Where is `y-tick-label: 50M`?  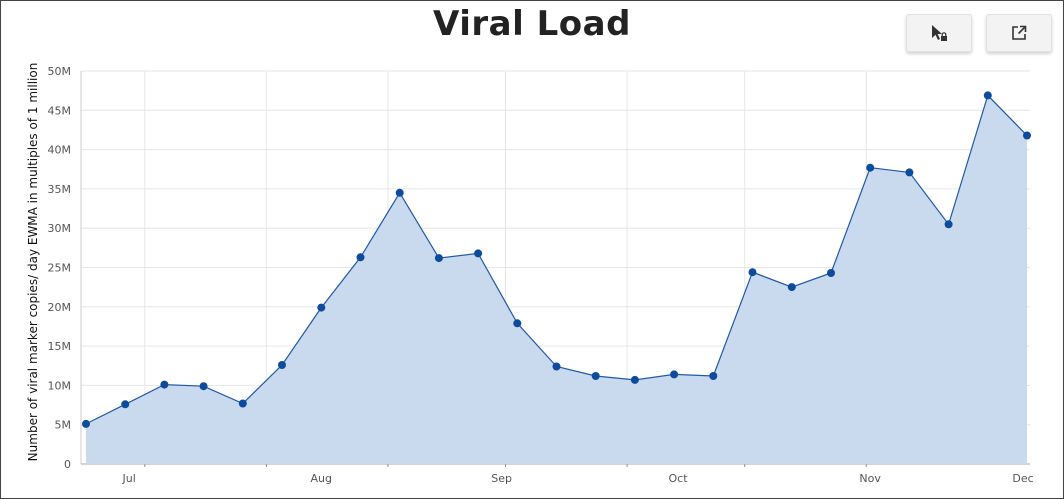 y-tick-label: 50M is located at coordinates (60, 71).